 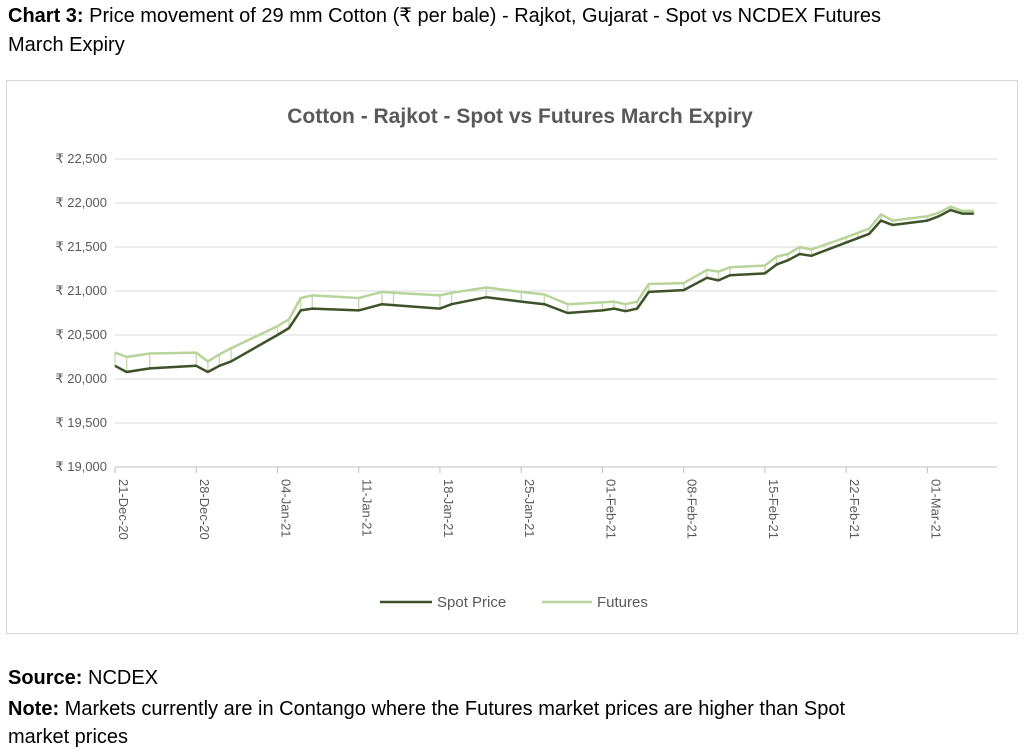 What do you see at coordinates (68, 737) in the screenshot?
I see `note-line-continued: market prices` at bounding box center [68, 737].